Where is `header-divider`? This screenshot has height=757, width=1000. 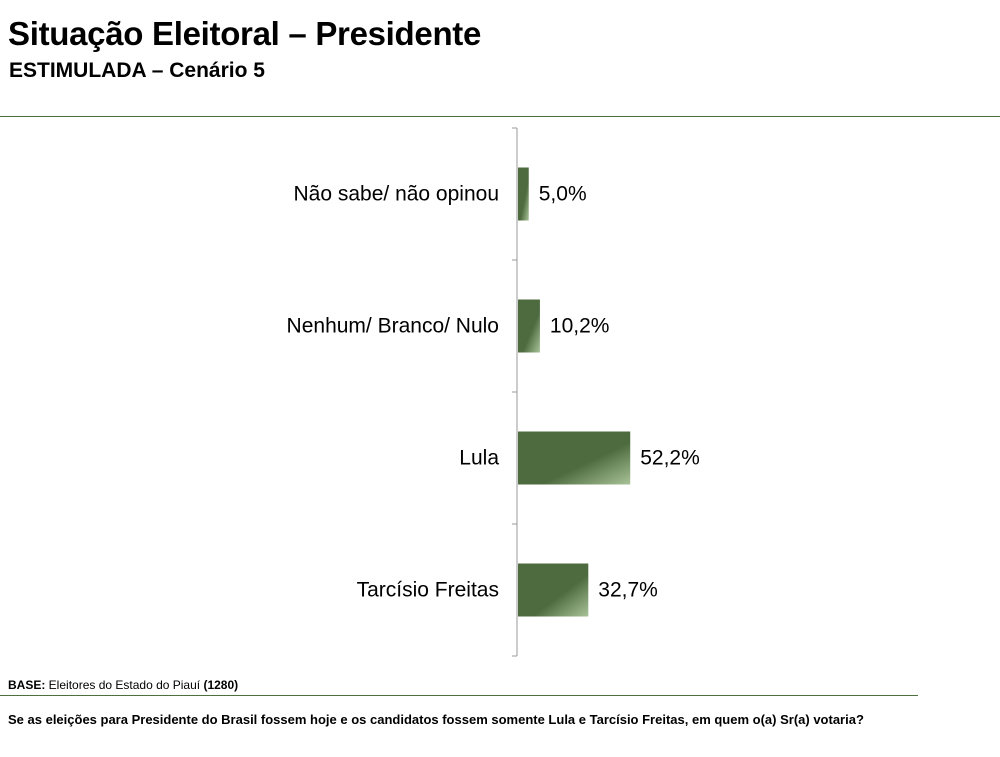 header-divider is located at coordinates (500, 116).